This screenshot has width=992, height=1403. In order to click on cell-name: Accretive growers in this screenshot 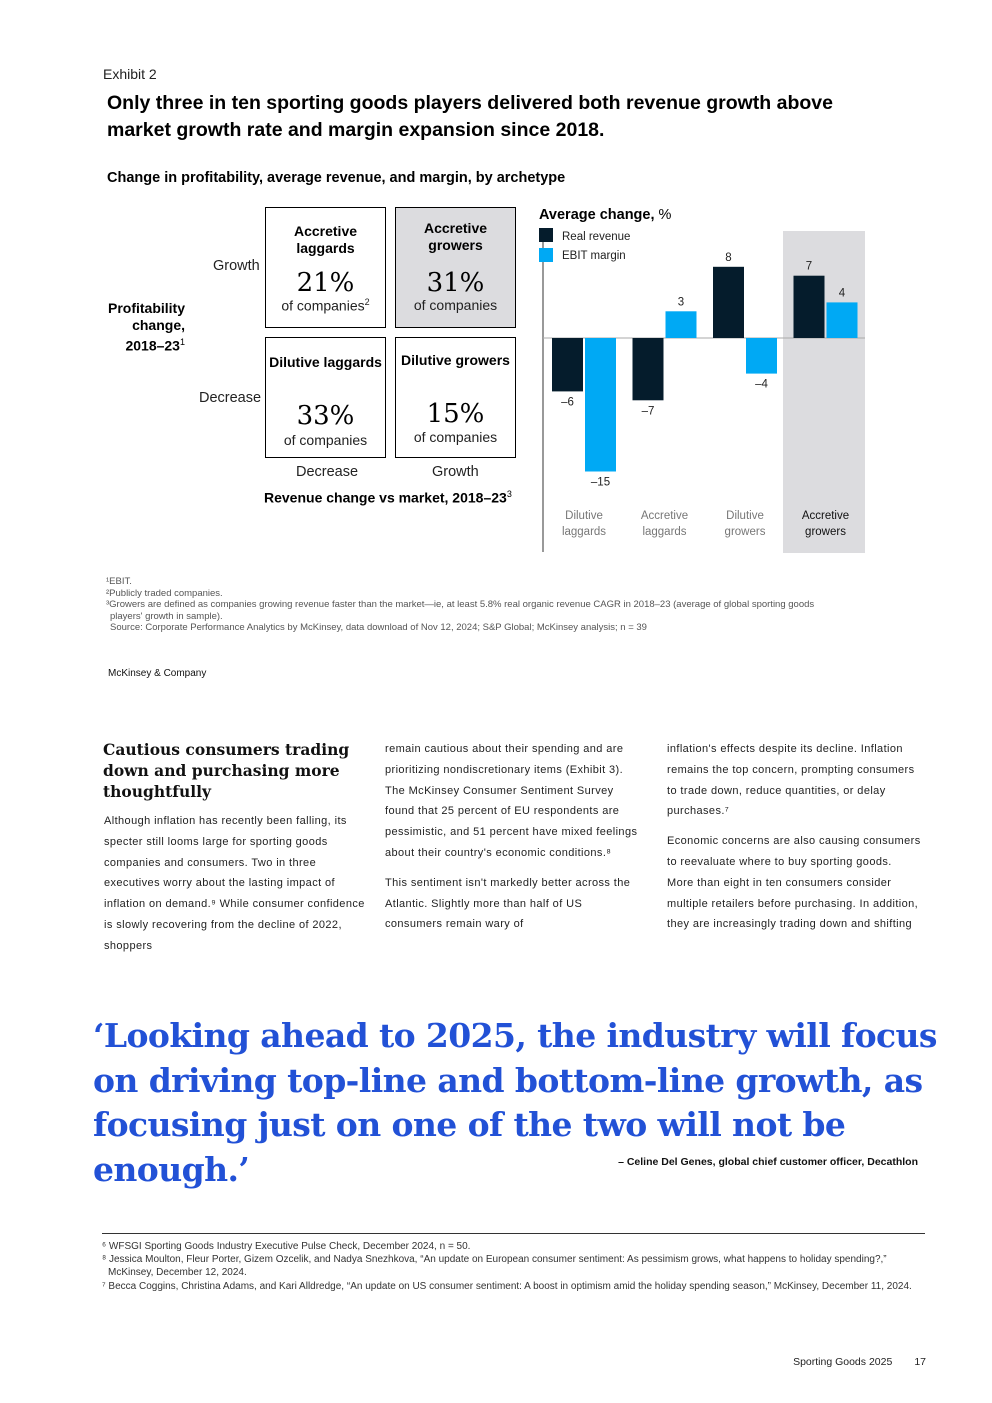, I will do `click(455, 236)`.